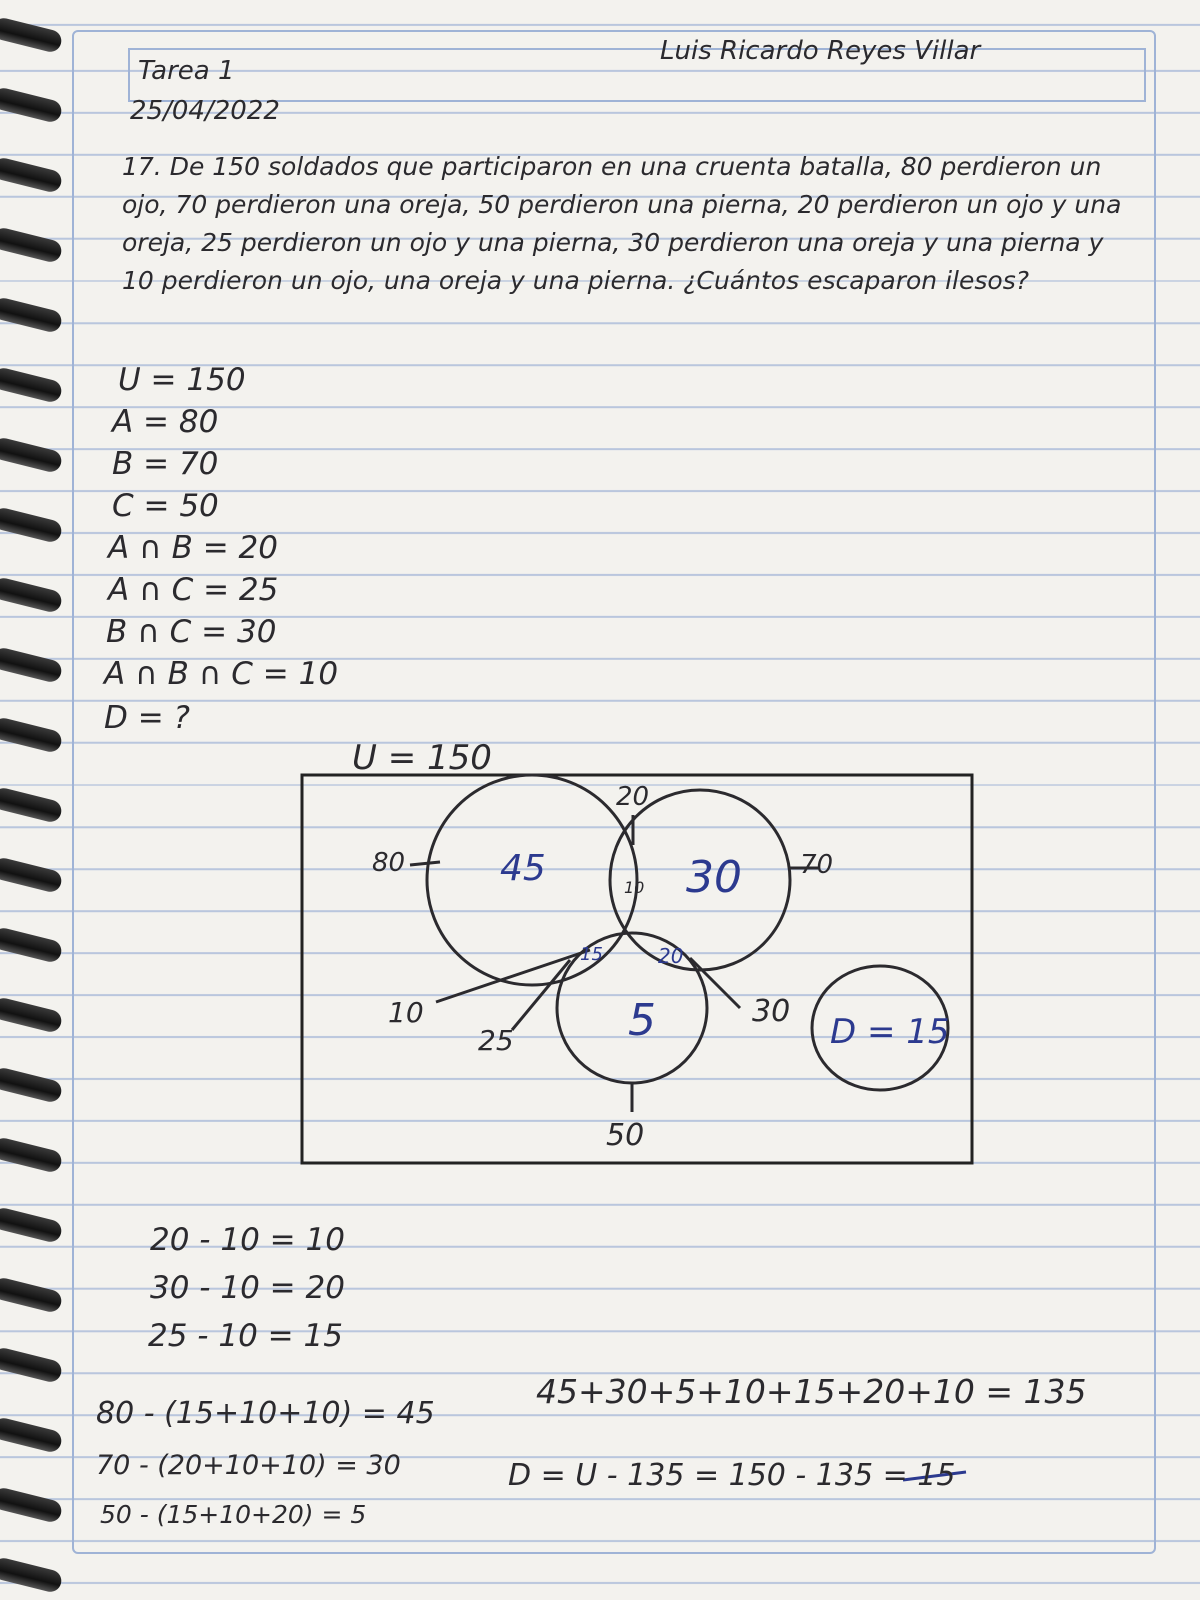  I want to click on given-line: D = ?, so click(147, 718).